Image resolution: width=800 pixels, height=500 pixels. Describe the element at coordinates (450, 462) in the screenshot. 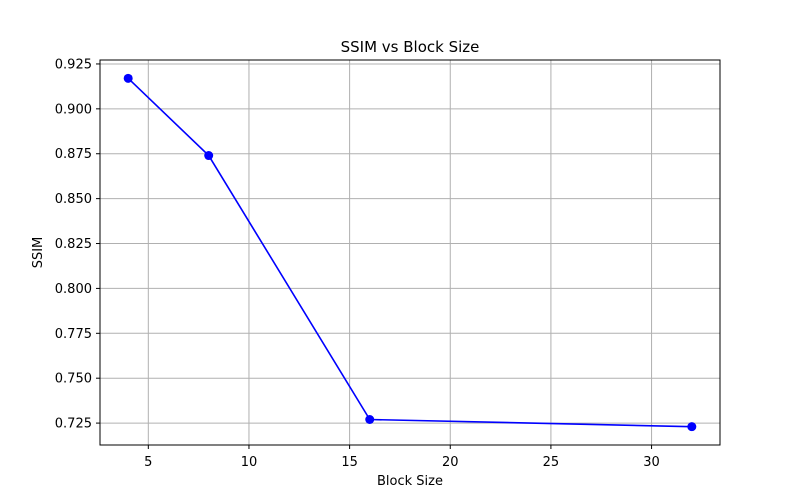

I see `x-tick-label: 20` at that location.